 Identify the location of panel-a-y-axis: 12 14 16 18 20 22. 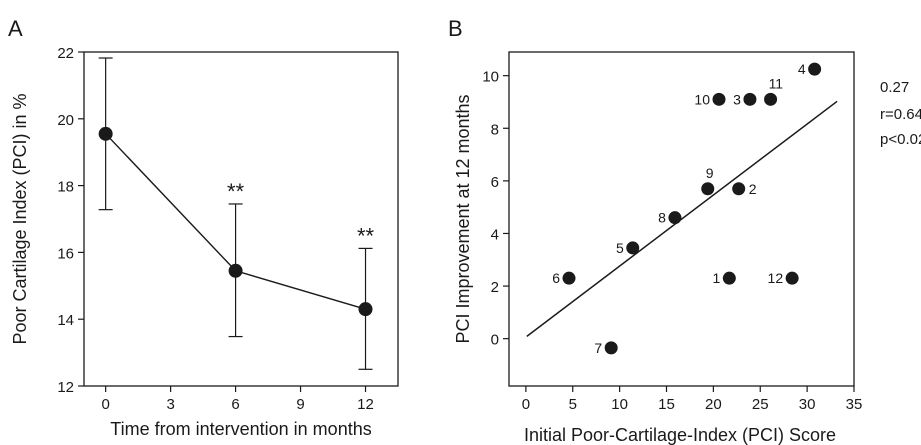
(70, 220).